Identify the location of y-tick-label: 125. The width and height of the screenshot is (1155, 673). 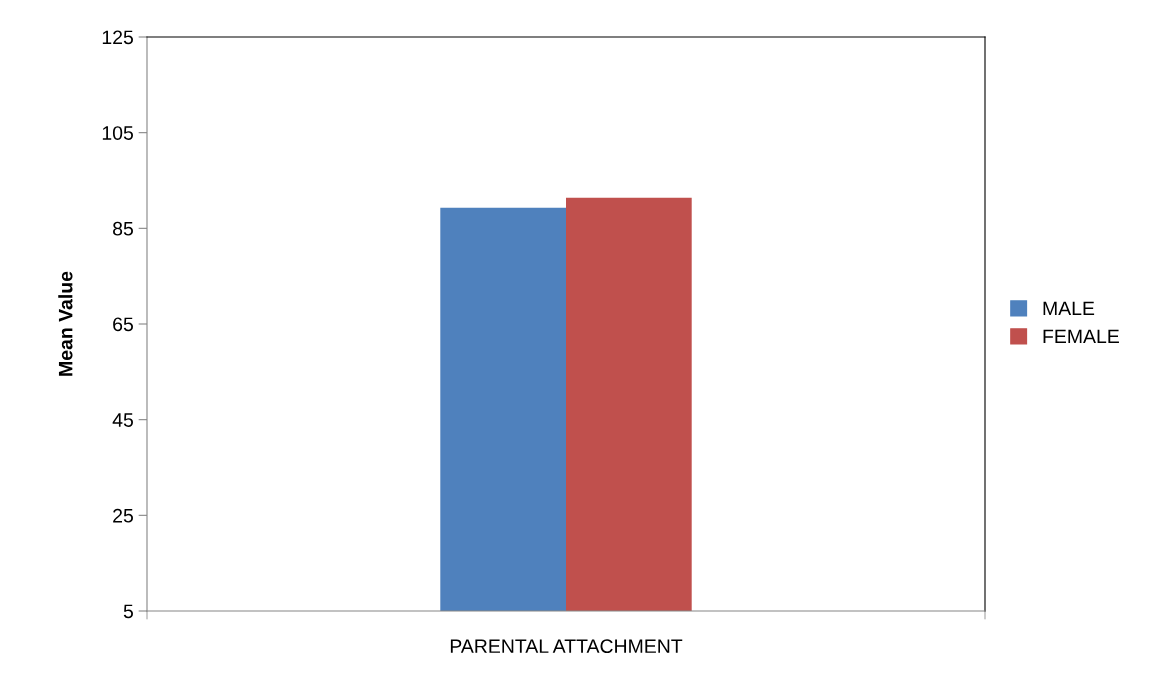
(117, 37).